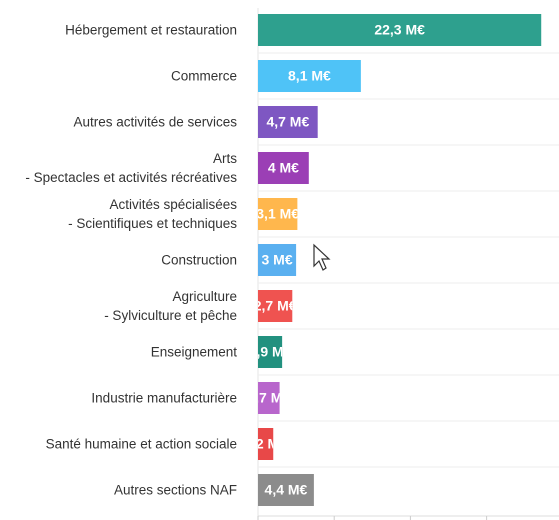 This screenshot has height=520, width=559. Describe the element at coordinates (141, 444) in the screenshot. I see `category-label: Santé humaine et action sociale` at that location.